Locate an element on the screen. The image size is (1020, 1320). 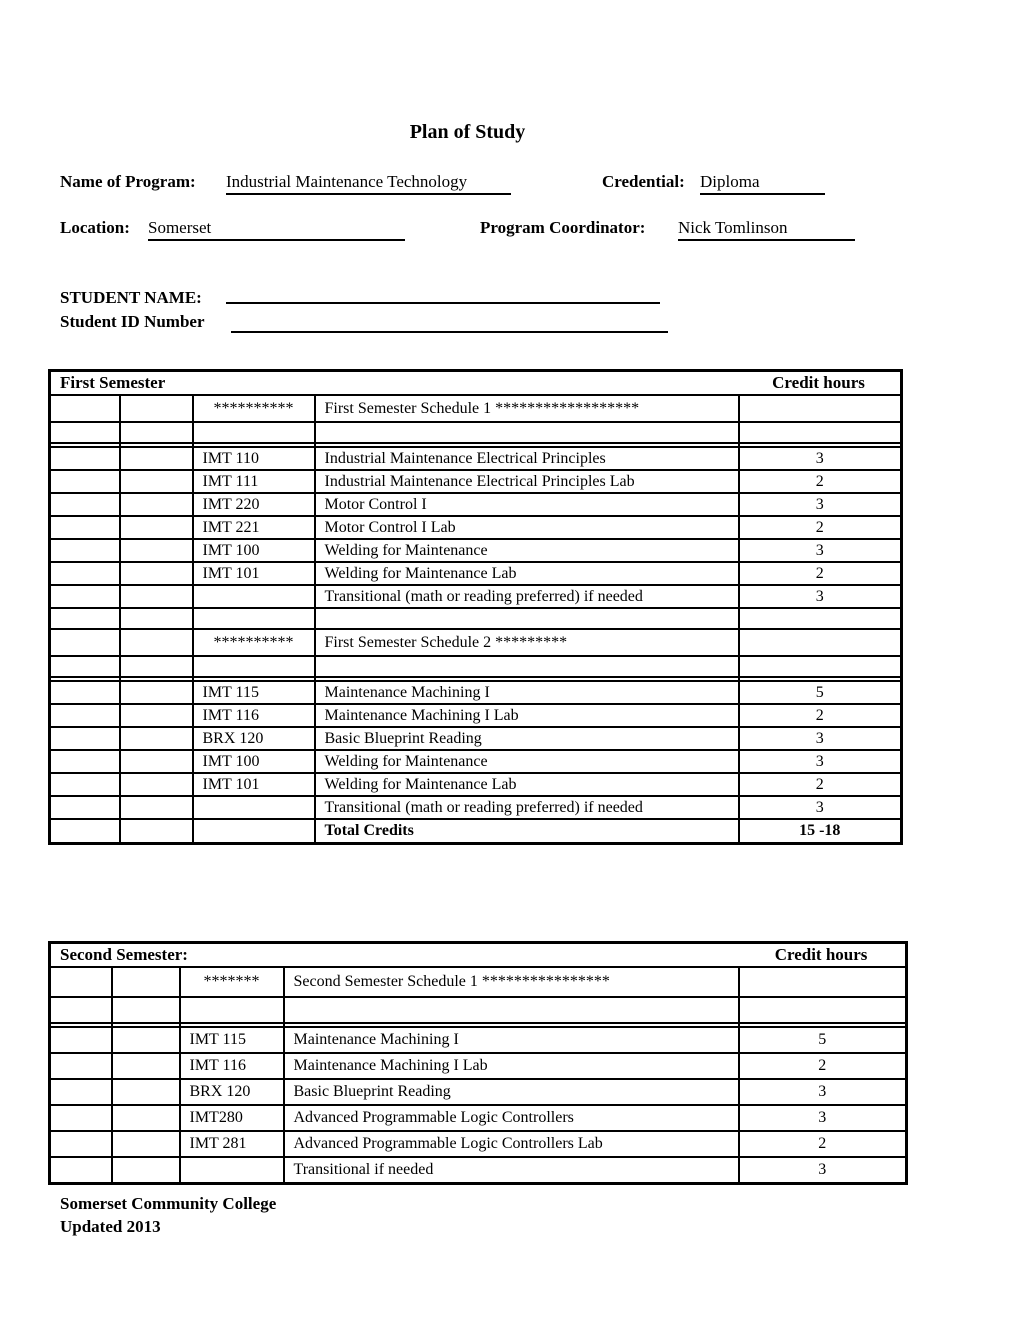
location-value-blank: Somerset is located at coordinates (276, 229).